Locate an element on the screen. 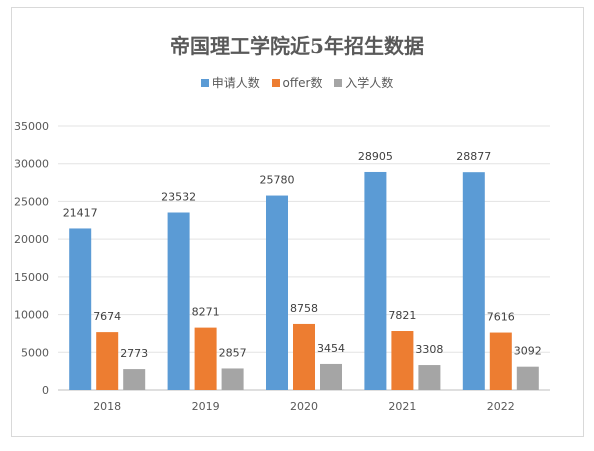  data-label: 8271 is located at coordinates (206, 312).